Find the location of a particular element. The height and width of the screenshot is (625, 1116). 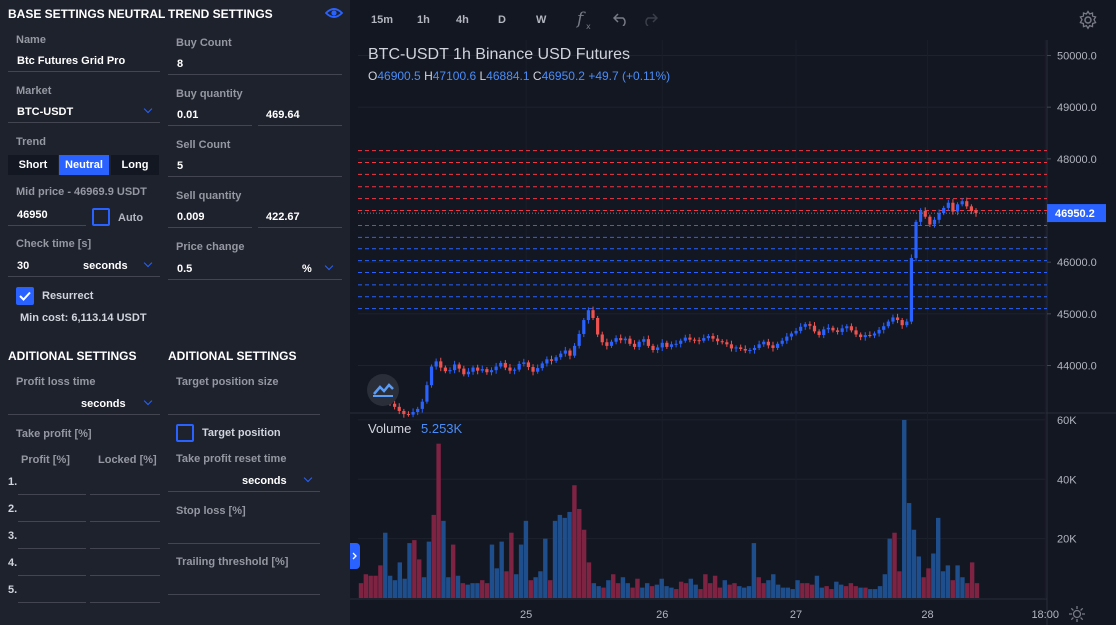

buy-quantity-usd-input: 469.64 is located at coordinates (300, 115).